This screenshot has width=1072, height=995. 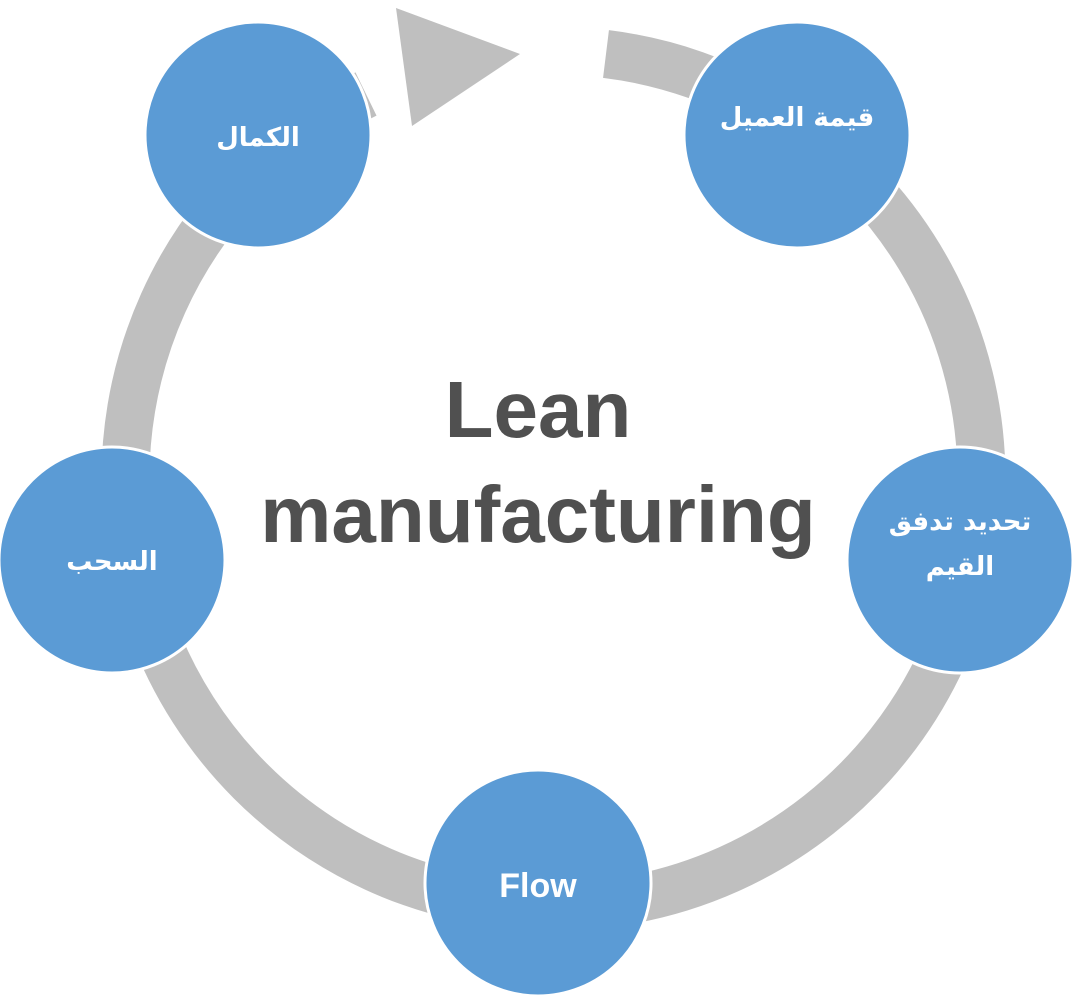 I want to click on node-label-value-stream-line-2: القيم, so click(x=960, y=567).